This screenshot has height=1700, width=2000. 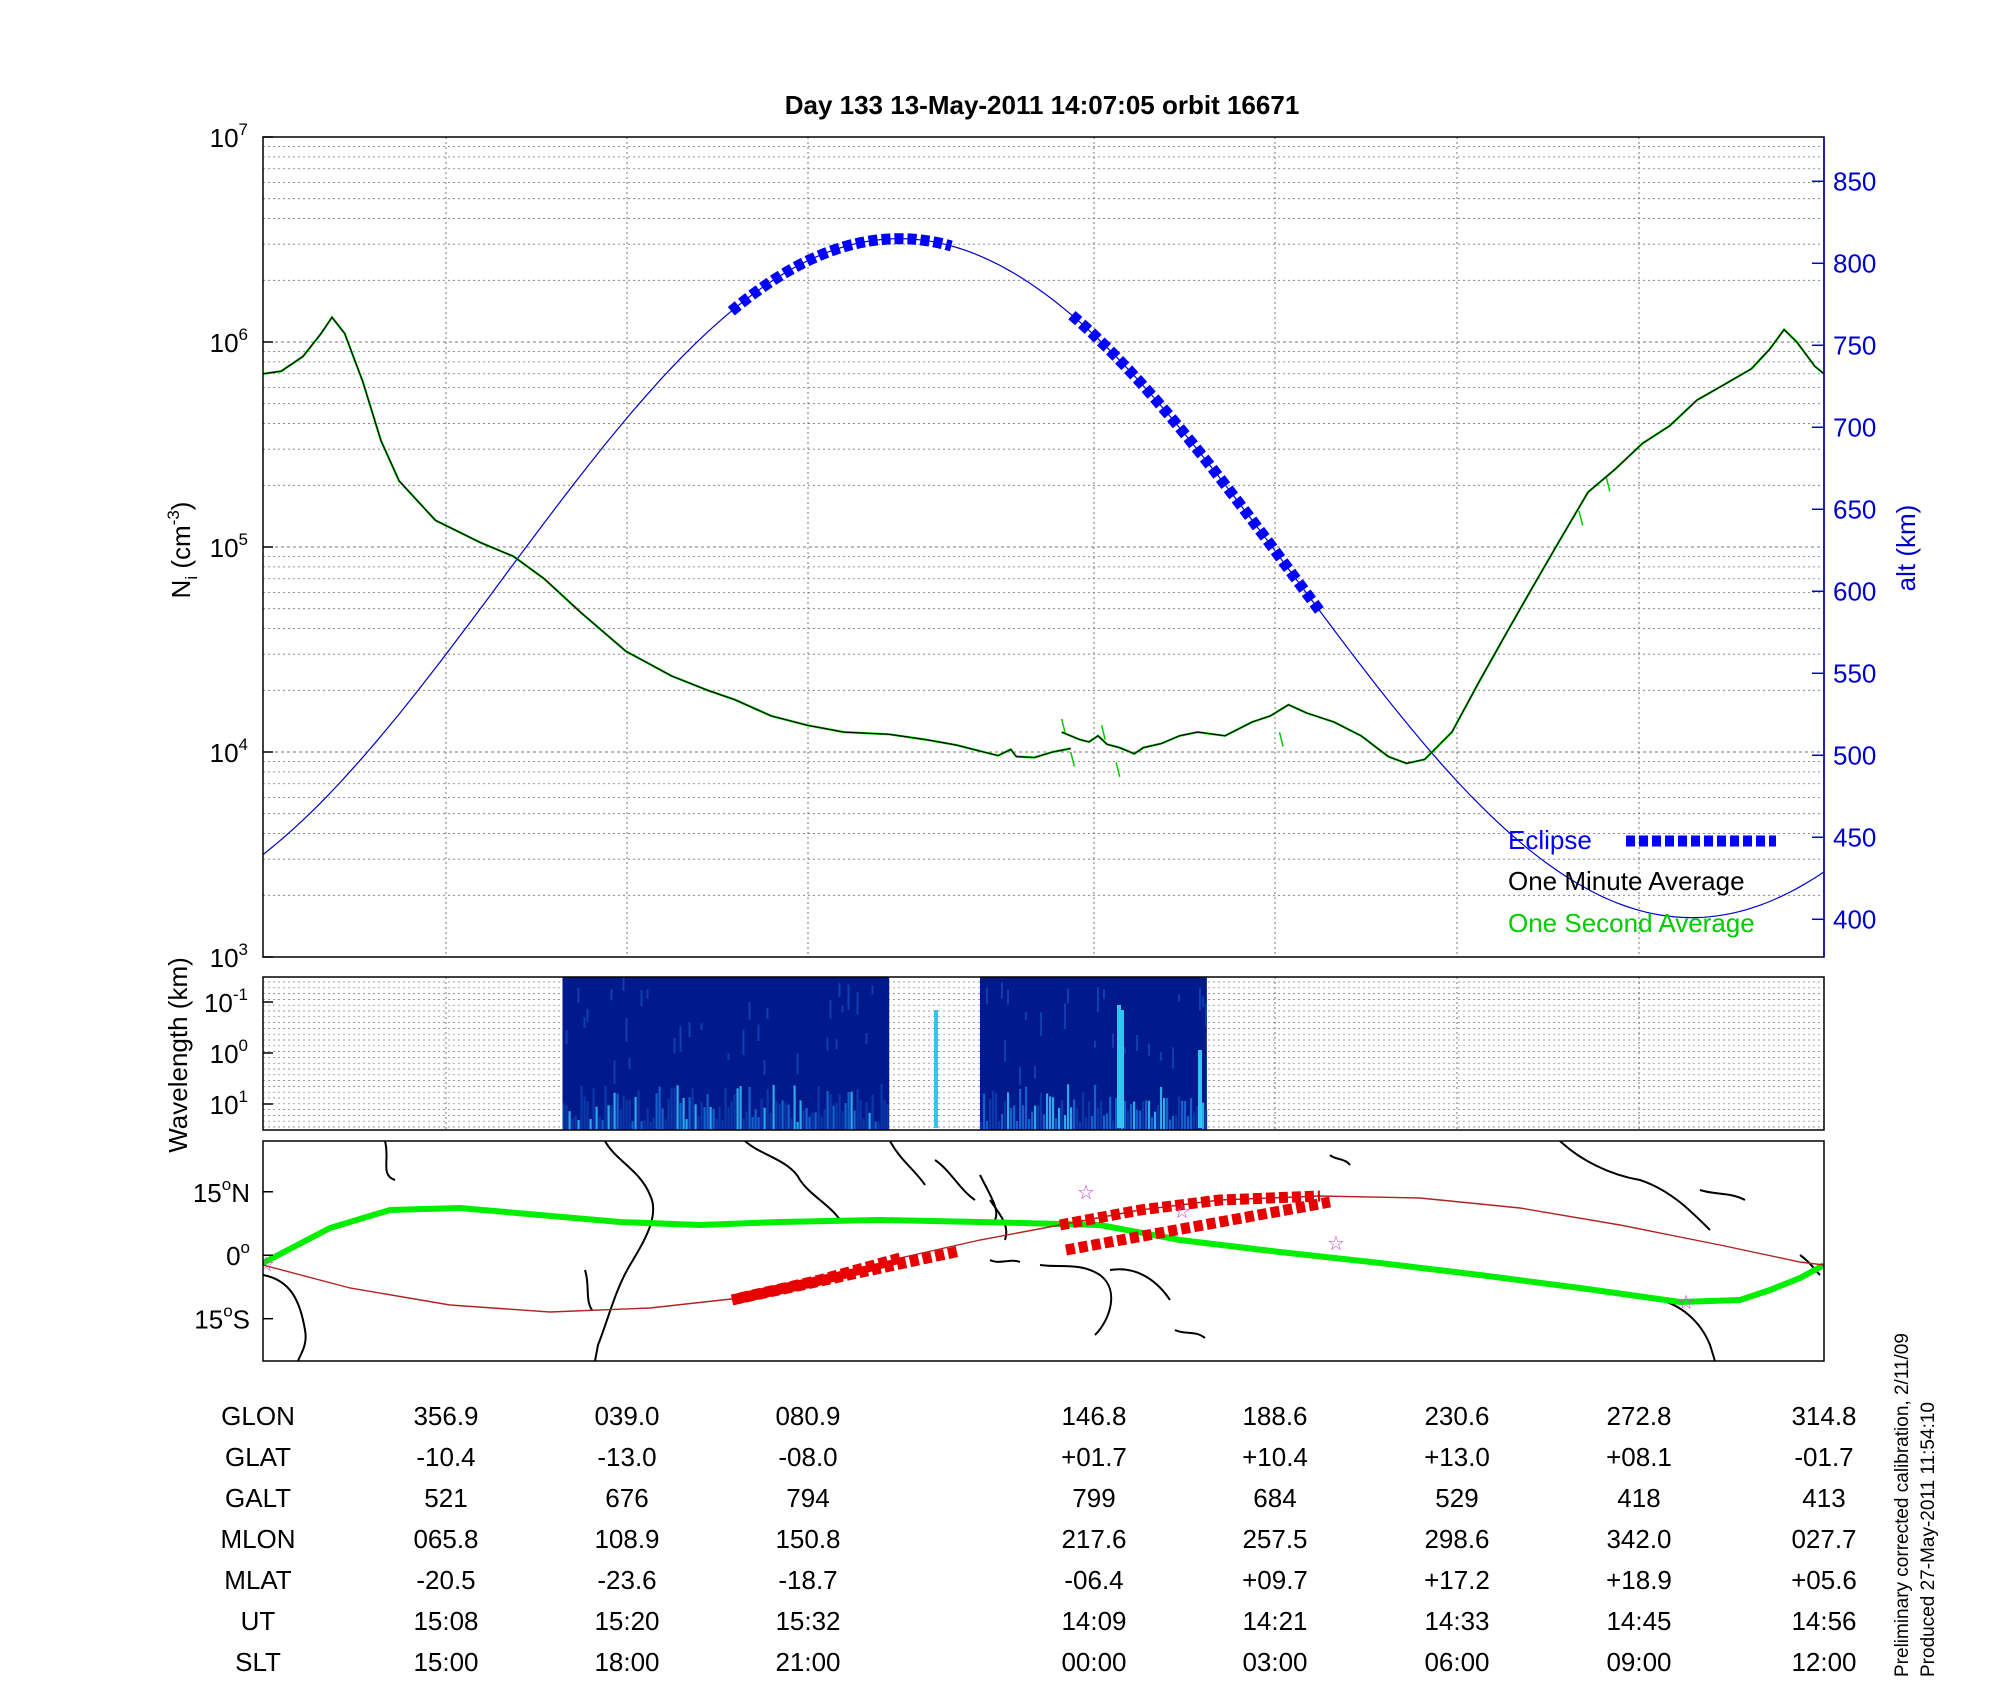 What do you see at coordinates (445, 1580) in the screenshot?
I see `table-cell: -20.5` at bounding box center [445, 1580].